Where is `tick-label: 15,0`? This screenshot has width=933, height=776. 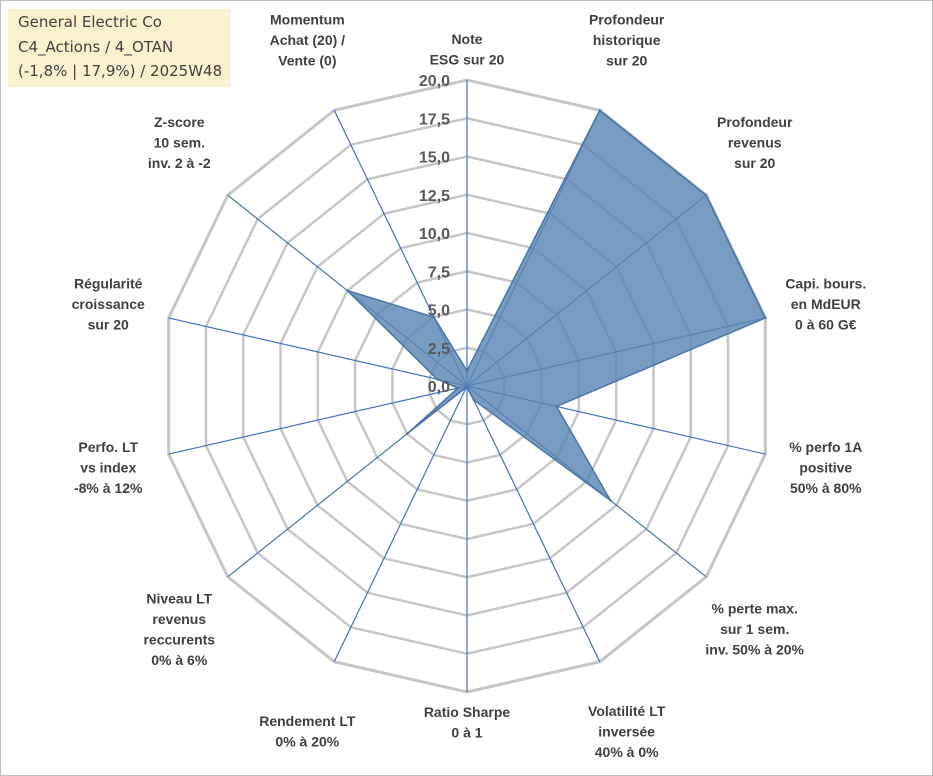
tick-label: 15,0 is located at coordinates (434, 158).